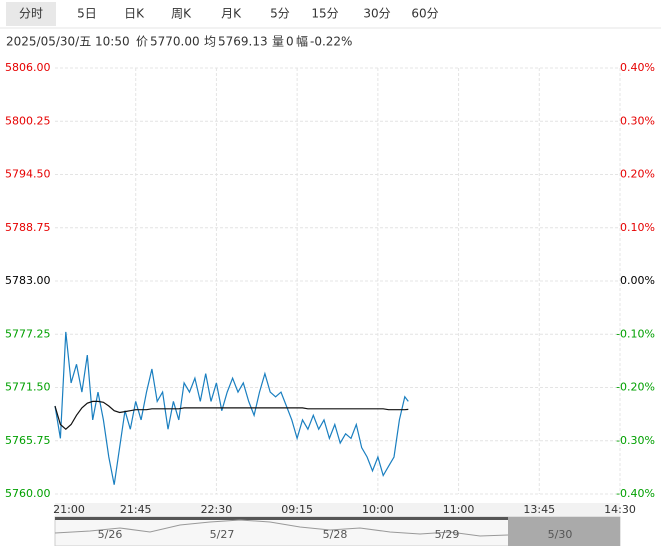 The height and width of the screenshot is (546, 661). What do you see at coordinates (280, 14) in the screenshot?
I see `tab: 5分` at bounding box center [280, 14].